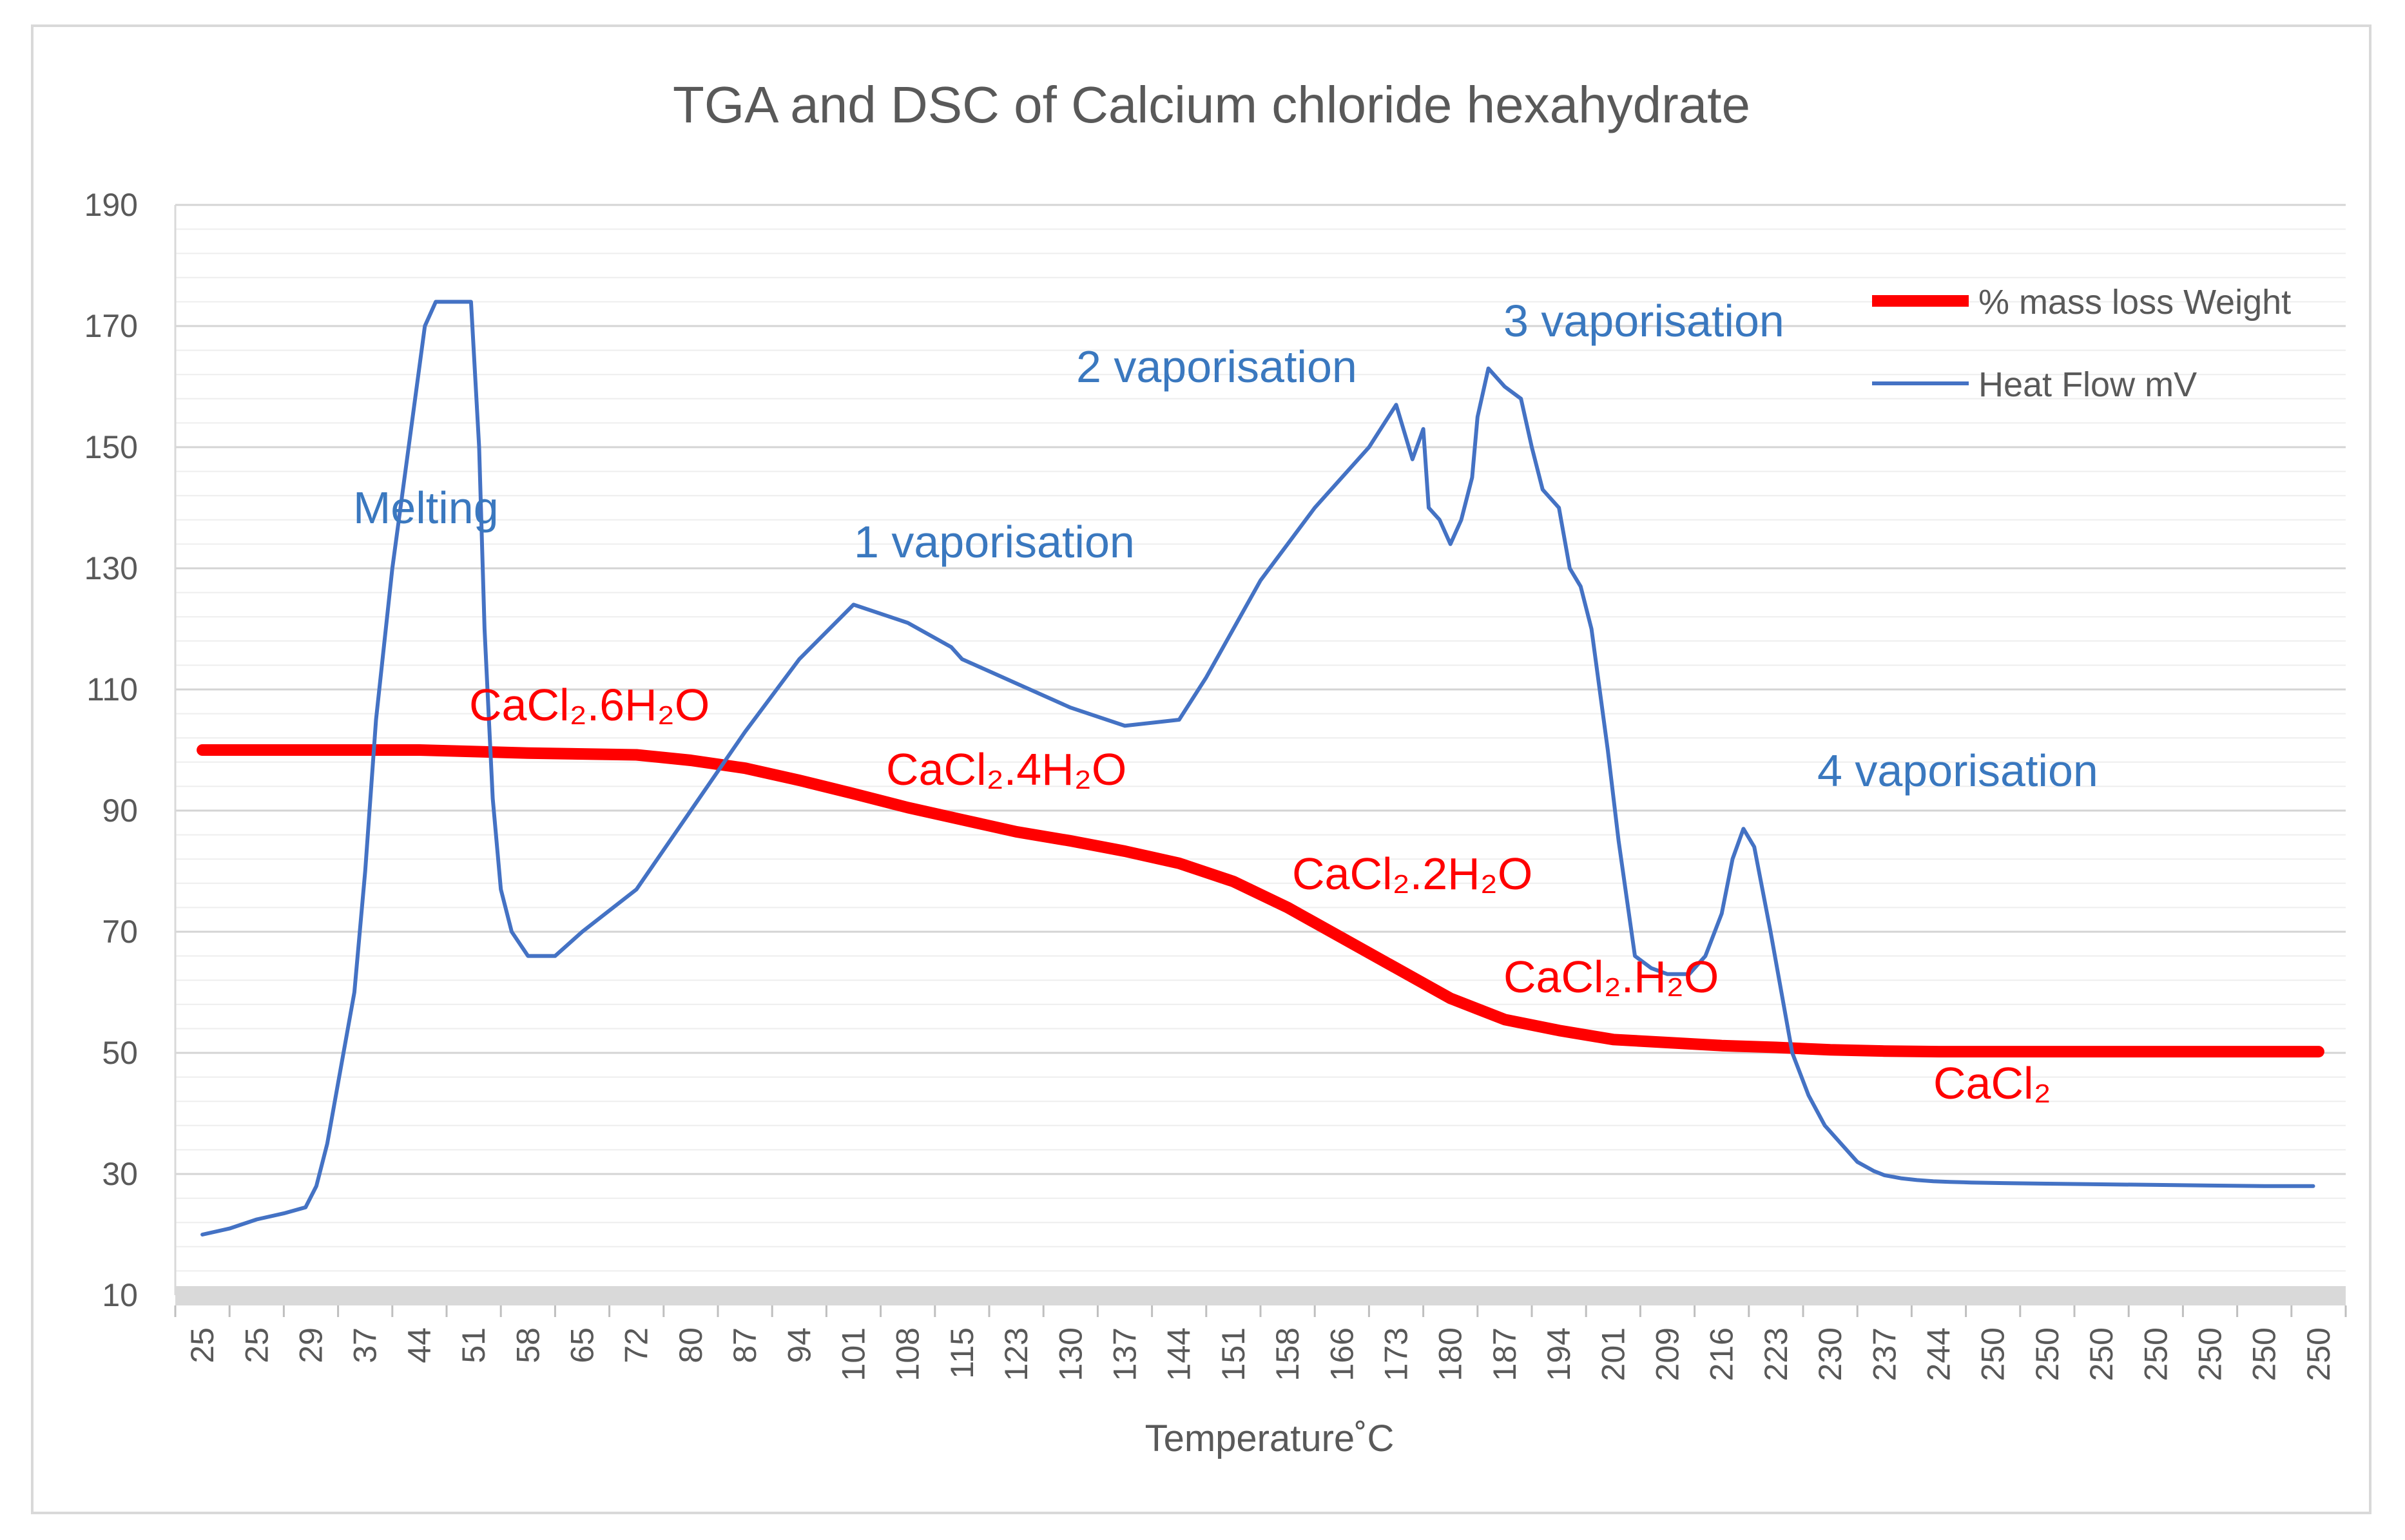 Image resolution: width=2405 pixels, height=1540 pixels. I want to click on y-tick-label: 70, so click(120, 932).